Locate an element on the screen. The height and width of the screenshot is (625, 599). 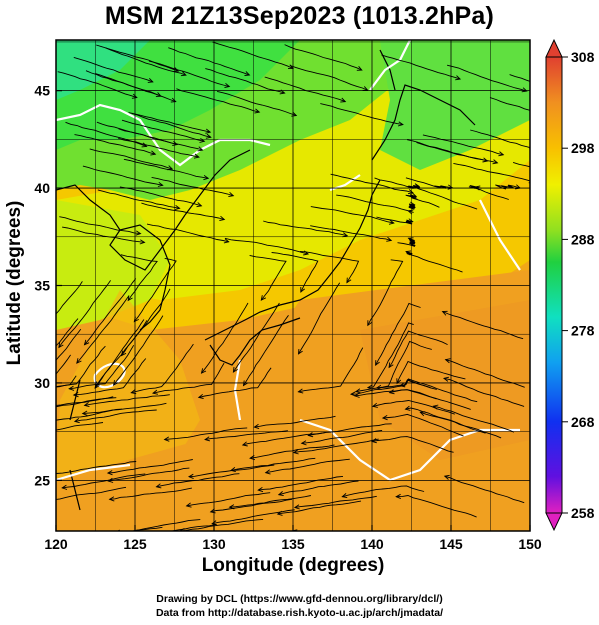
map-title: MSM 21Z13Sep2023 (1013.2hPa) is located at coordinates (299, 16).